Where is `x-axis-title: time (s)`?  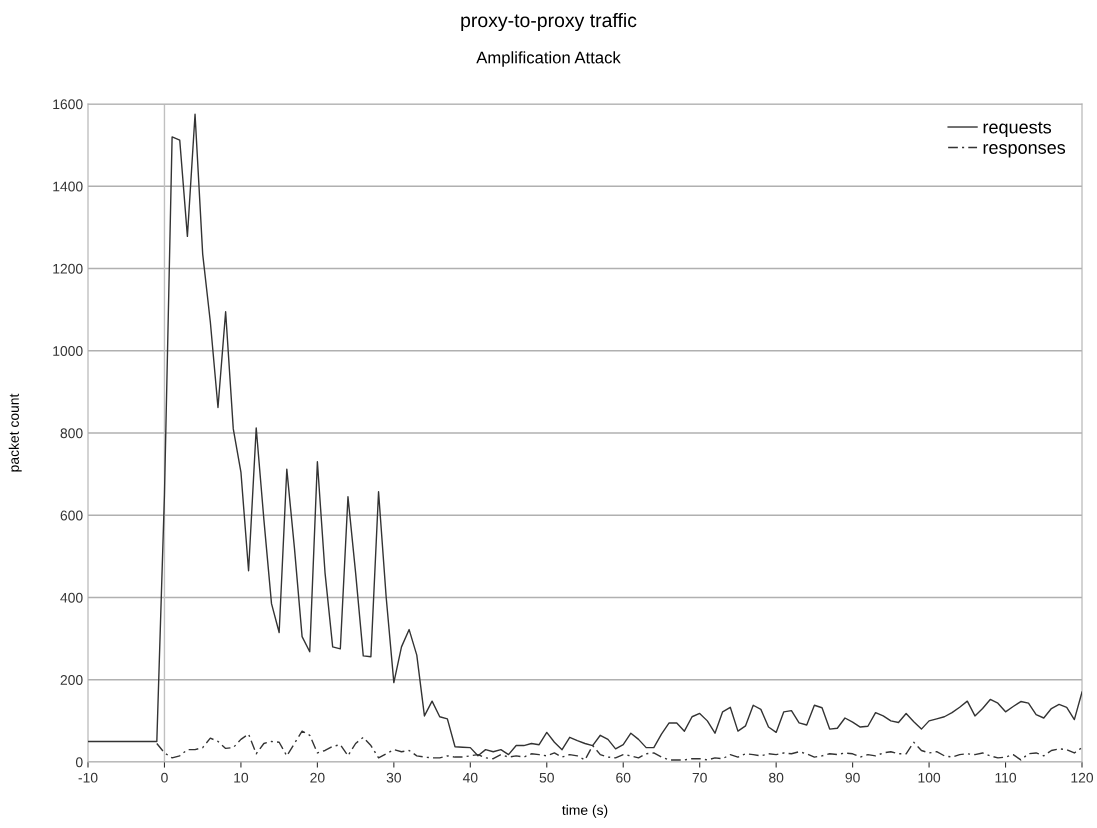 x-axis-title: time (s) is located at coordinates (585, 811).